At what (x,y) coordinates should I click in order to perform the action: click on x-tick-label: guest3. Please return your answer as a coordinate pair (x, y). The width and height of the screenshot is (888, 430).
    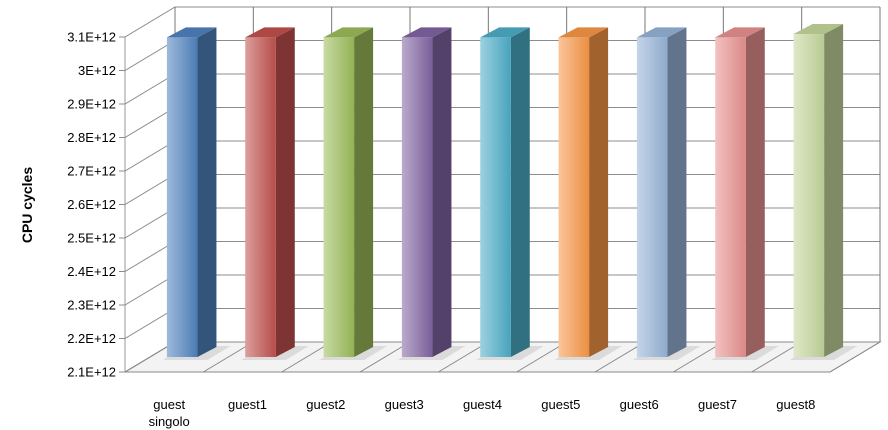
    Looking at the image, I should click on (404, 404).